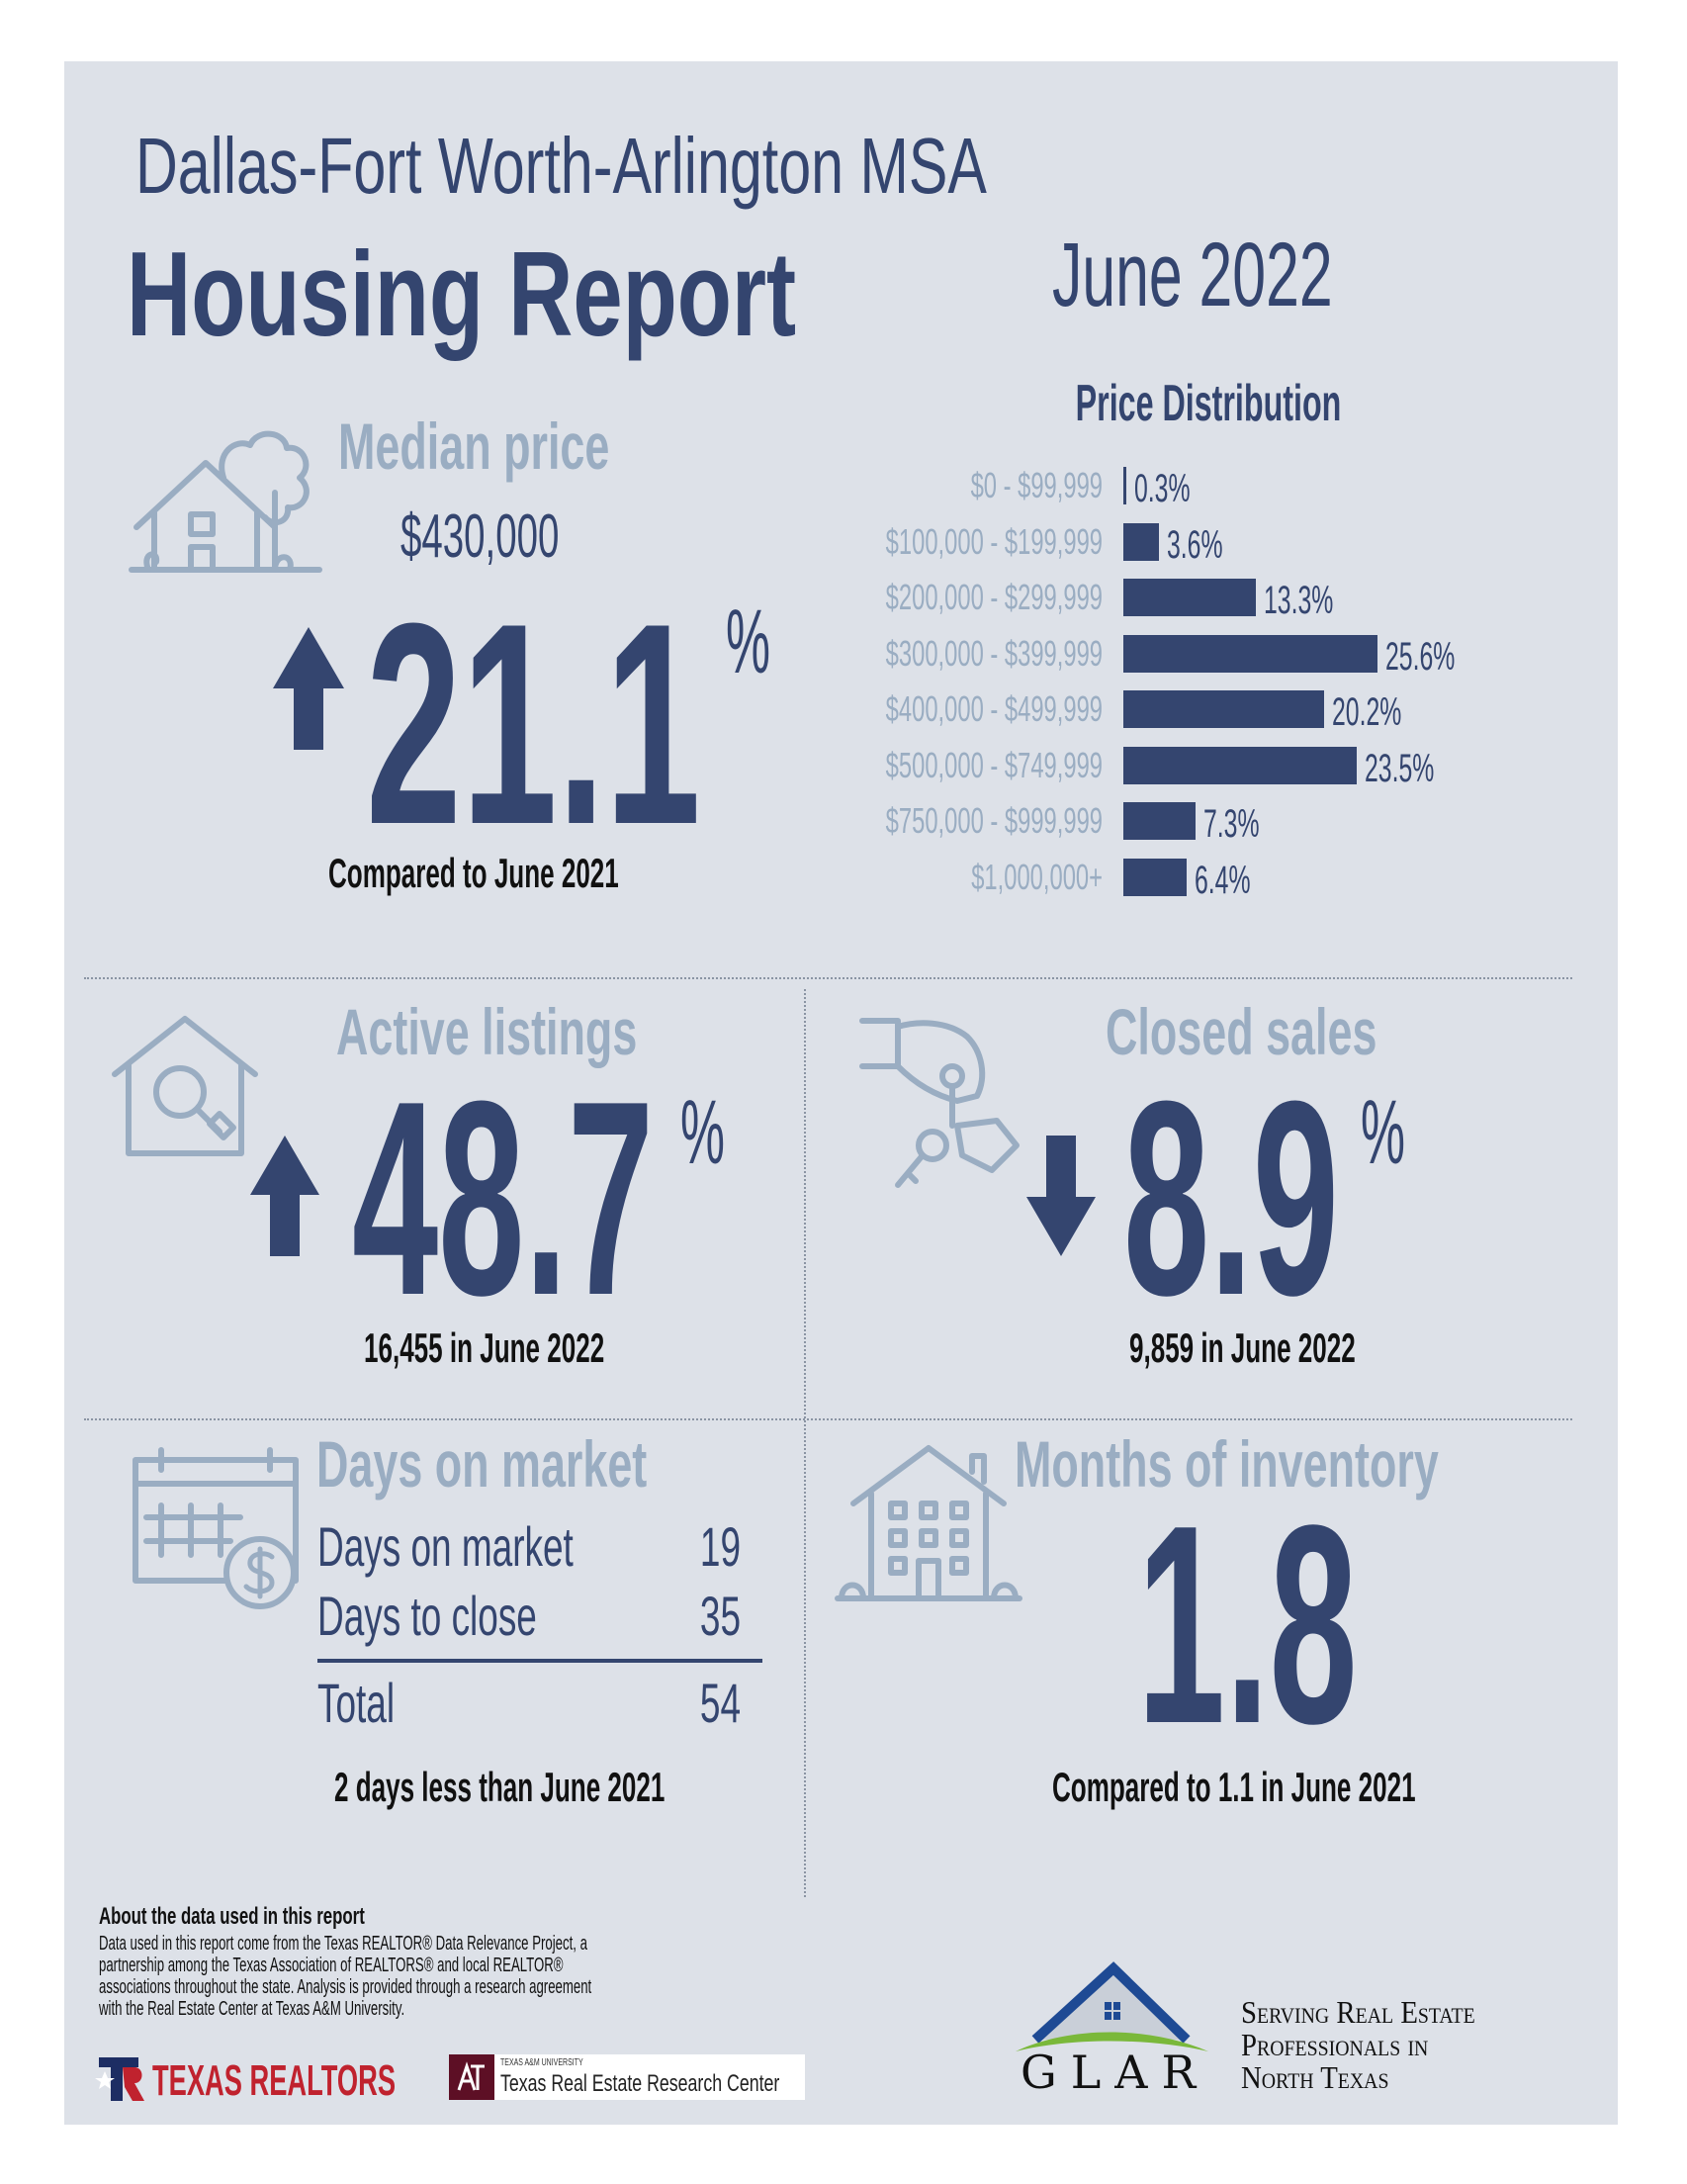 This screenshot has width=1687, height=2184. What do you see at coordinates (232, 1916) in the screenshot?
I see `about-title: About the data used in this report` at bounding box center [232, 1916].